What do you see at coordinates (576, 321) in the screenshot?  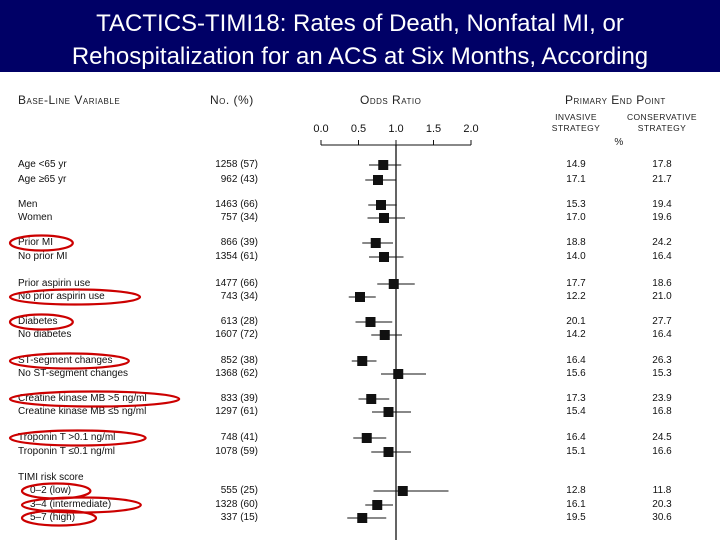 I see `row-invasive-rate: 20.1` at bounding box center [576, 321].